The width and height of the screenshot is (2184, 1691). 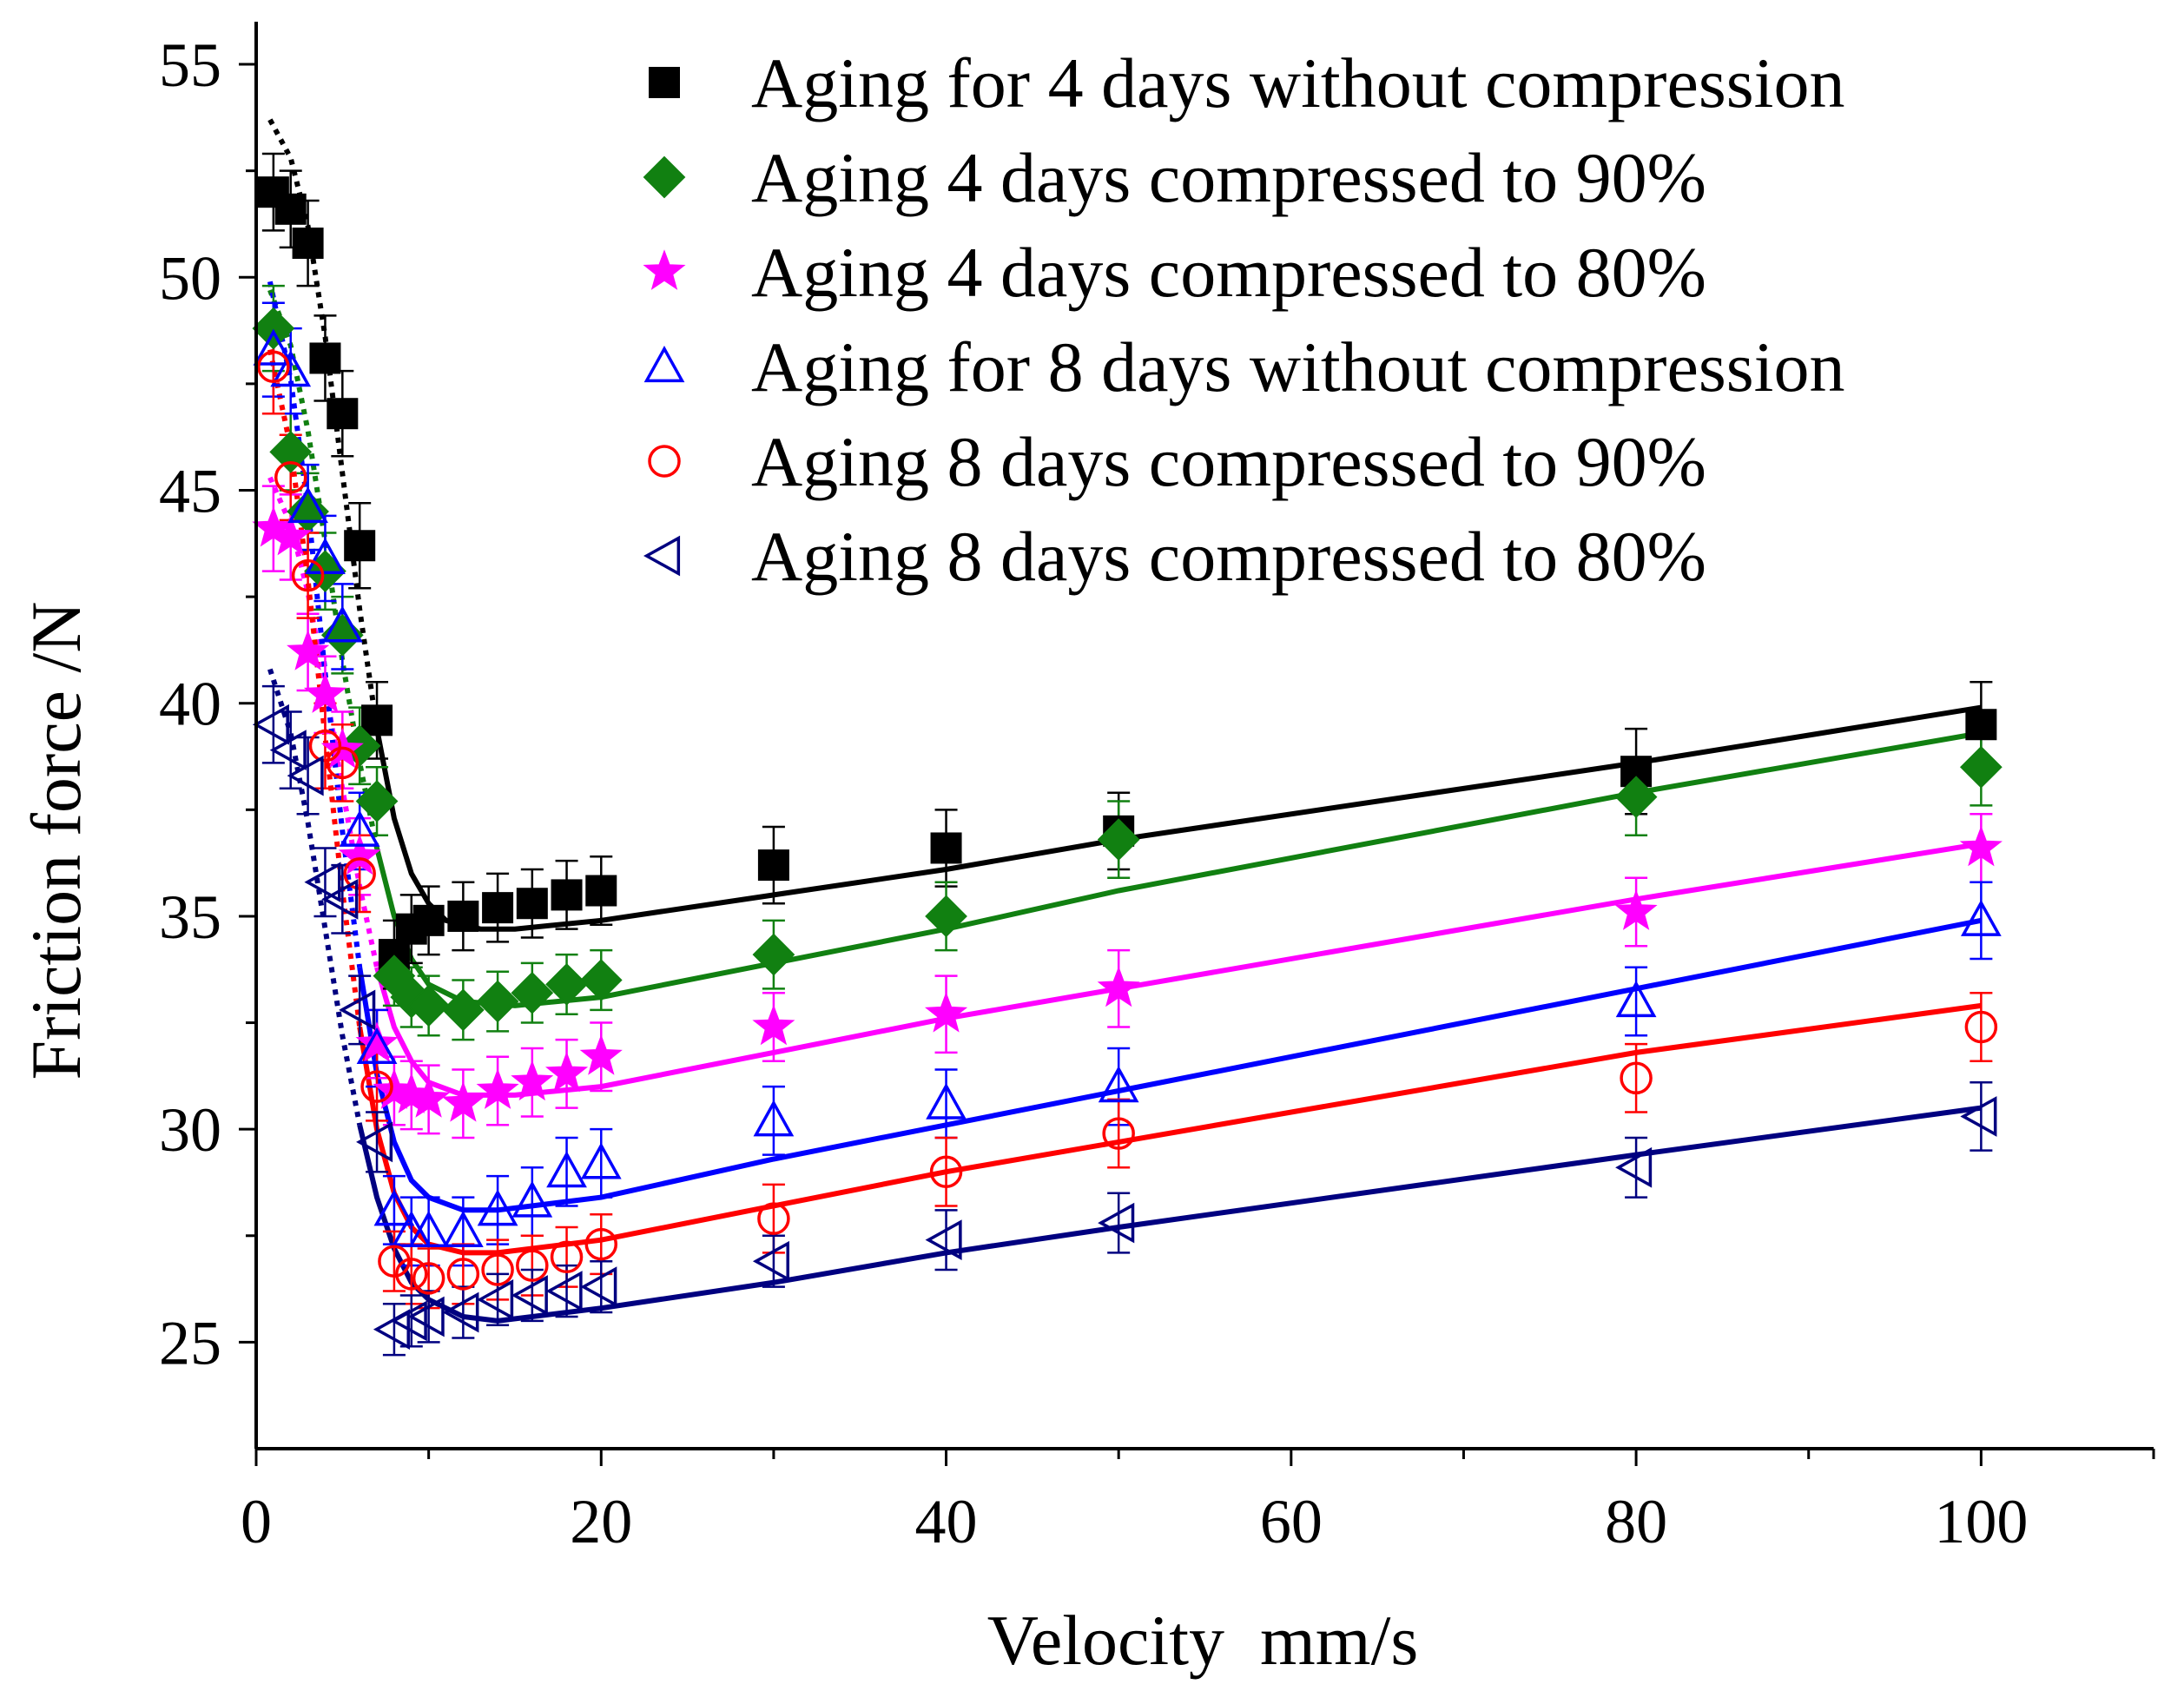 What do you see at coordinates (1981, 1522) in the screenshot?
I see `x-tick-label: 100` at bounding box center [1981, 1522].